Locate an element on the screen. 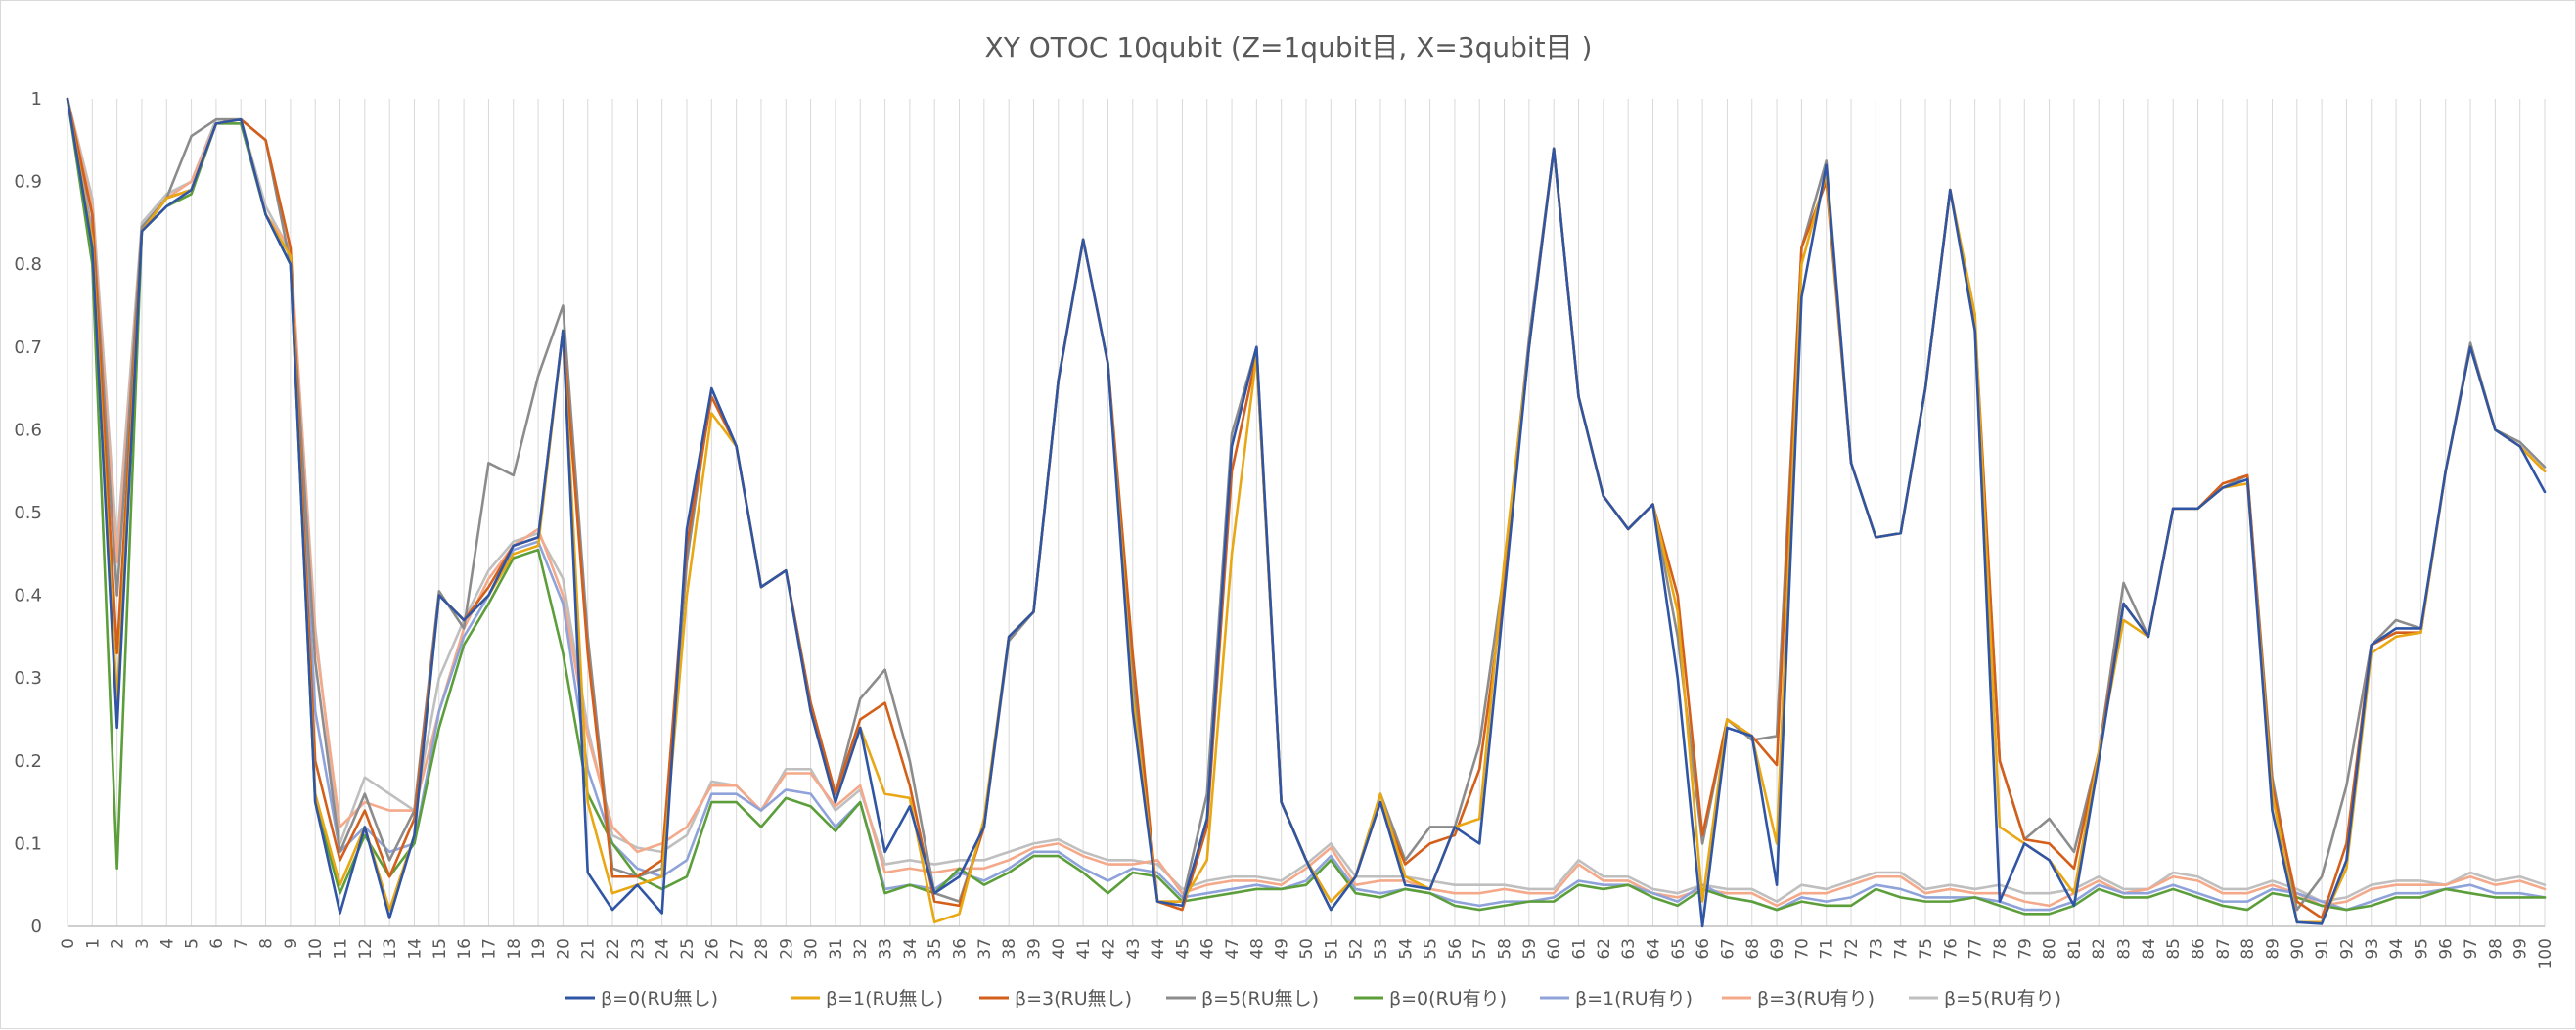 The height and width of the screenshot is (1030, 2576). x-tick-label: 87 is located at coordinates (2224, 949).